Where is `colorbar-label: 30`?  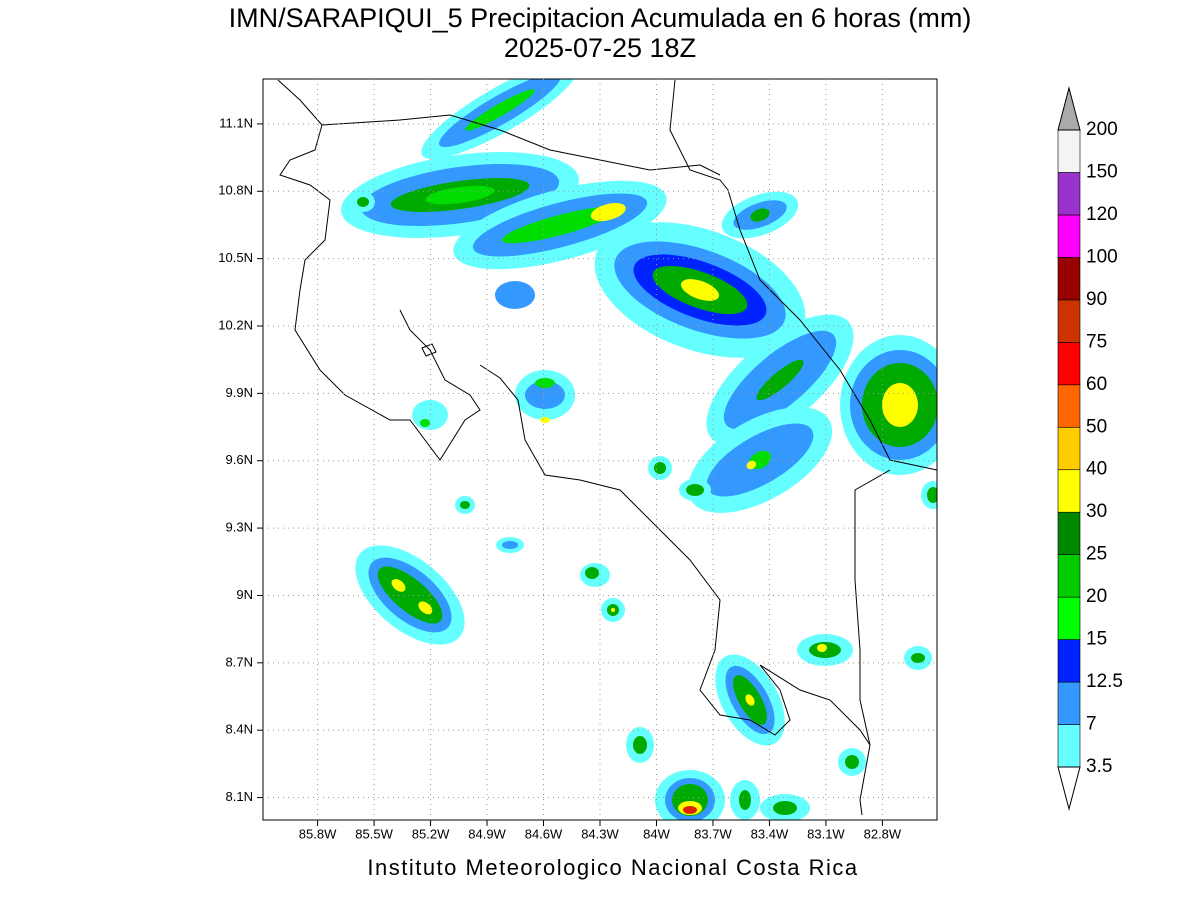
colorbar-label: 30 is located at coordinates (1096, 511).